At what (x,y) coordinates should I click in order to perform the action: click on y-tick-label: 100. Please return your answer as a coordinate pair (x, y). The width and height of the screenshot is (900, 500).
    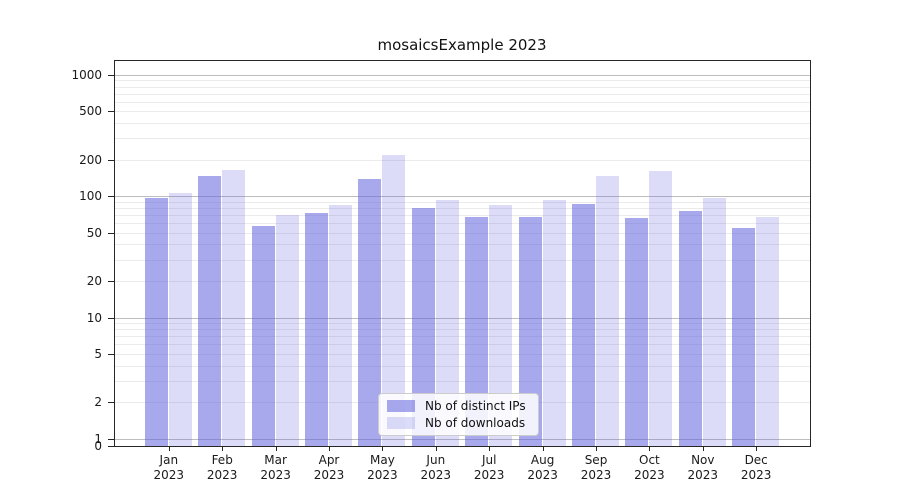
    Looking at the image, I should click on (90, 196).